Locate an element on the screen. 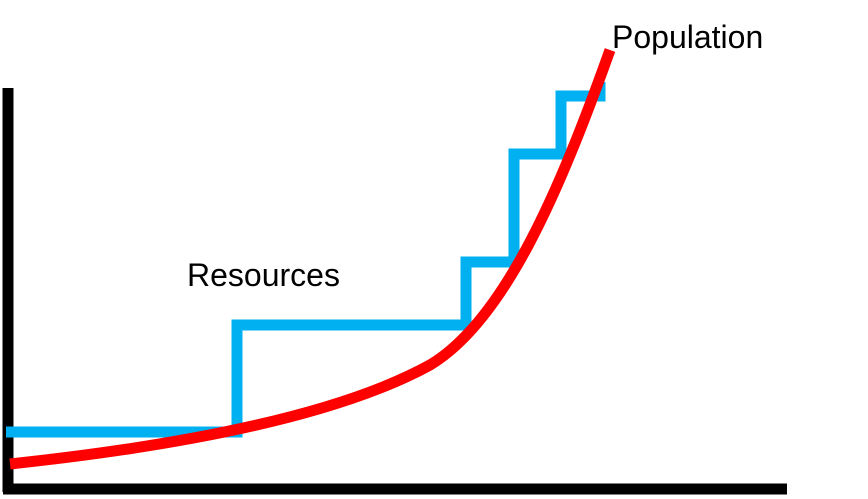 This screenshot has width=868, height=499. population-label: Population is located at coordinates (688, 37).